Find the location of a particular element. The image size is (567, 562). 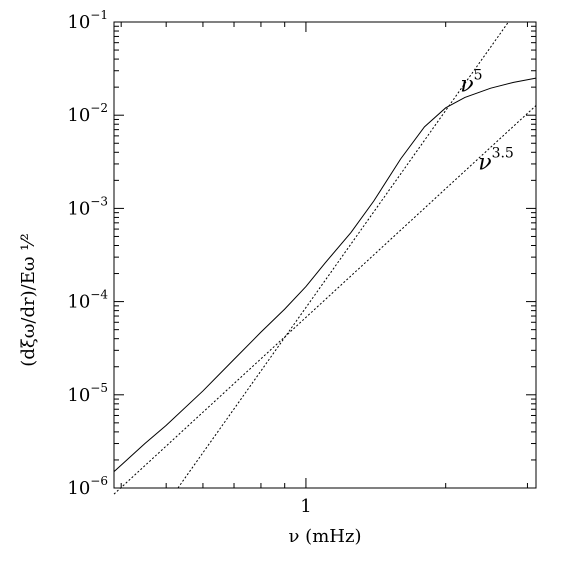

y-tick-label: 10⁻⁴ is located at coordinates (87, 300).